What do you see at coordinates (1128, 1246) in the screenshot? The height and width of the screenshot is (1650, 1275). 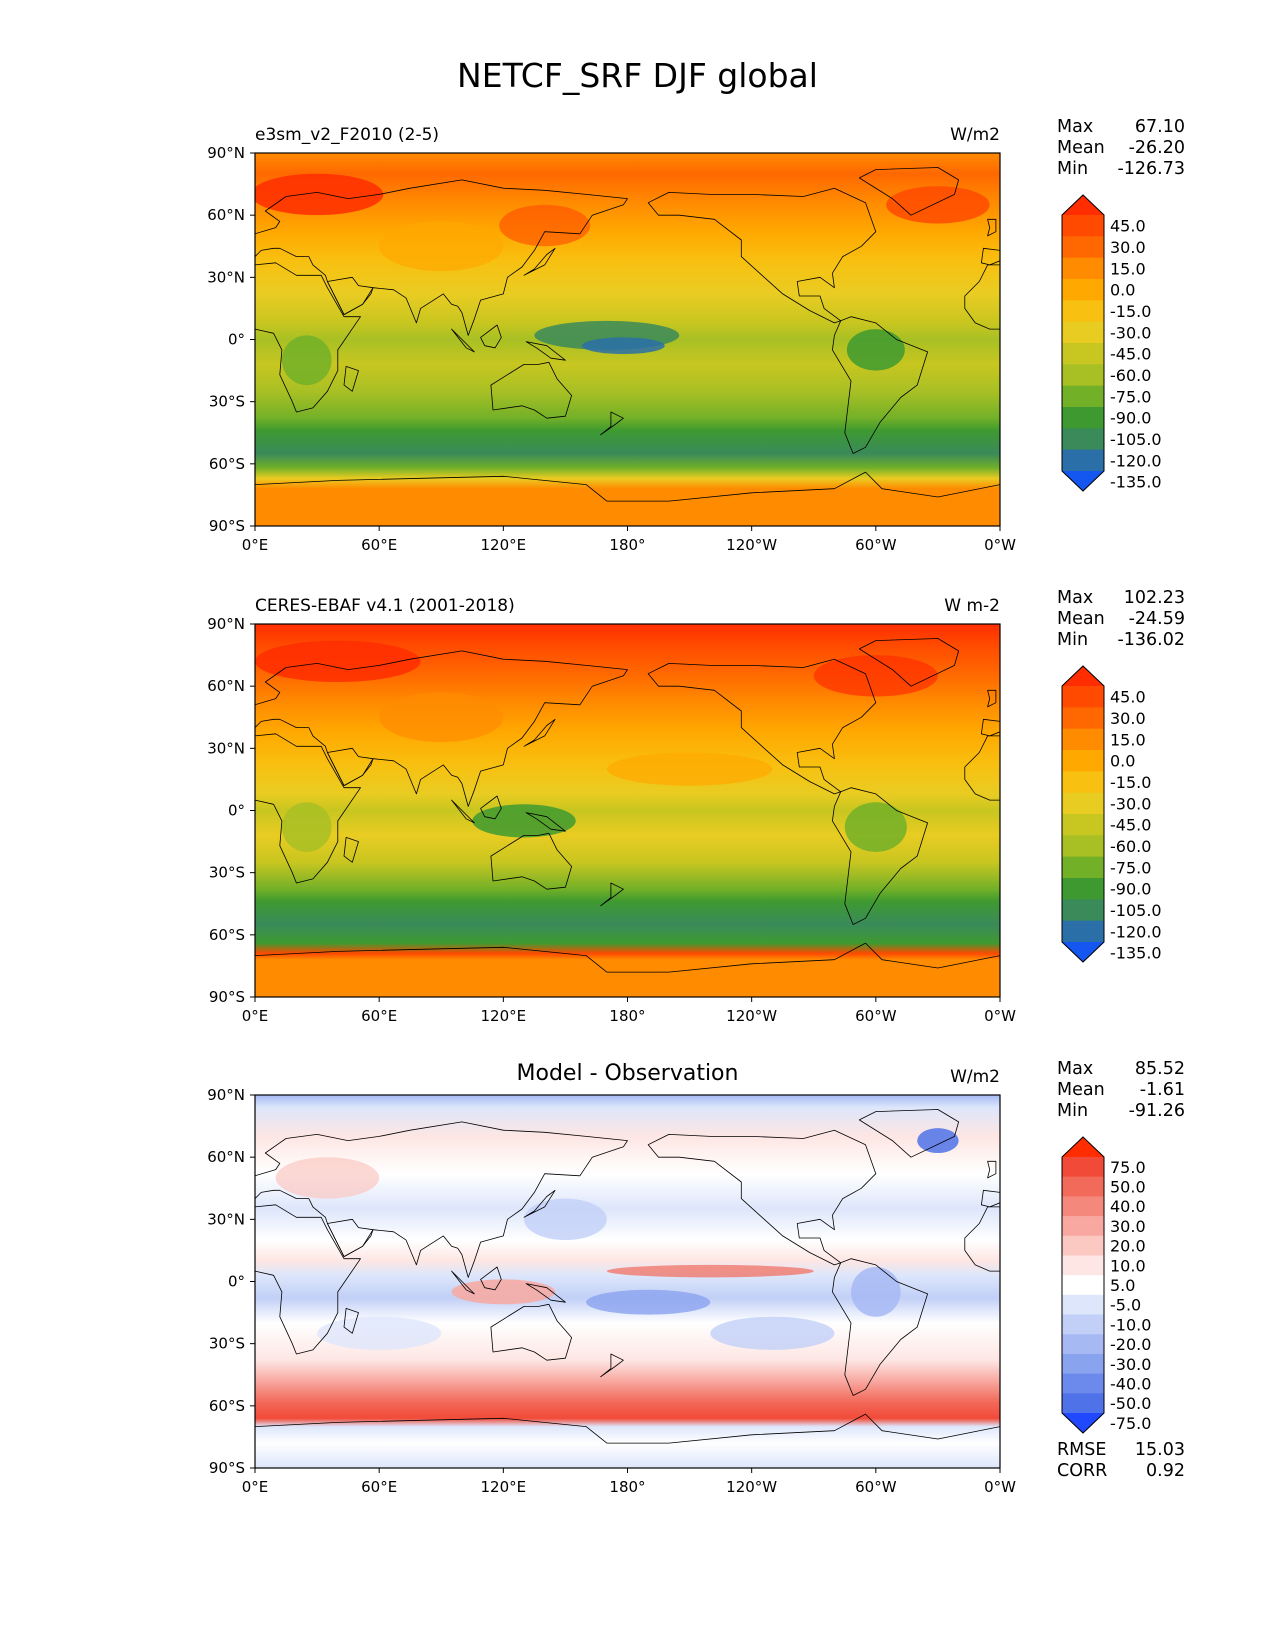 I see `colorbar-label: 20.0` at bounding box center [1128, 1246].